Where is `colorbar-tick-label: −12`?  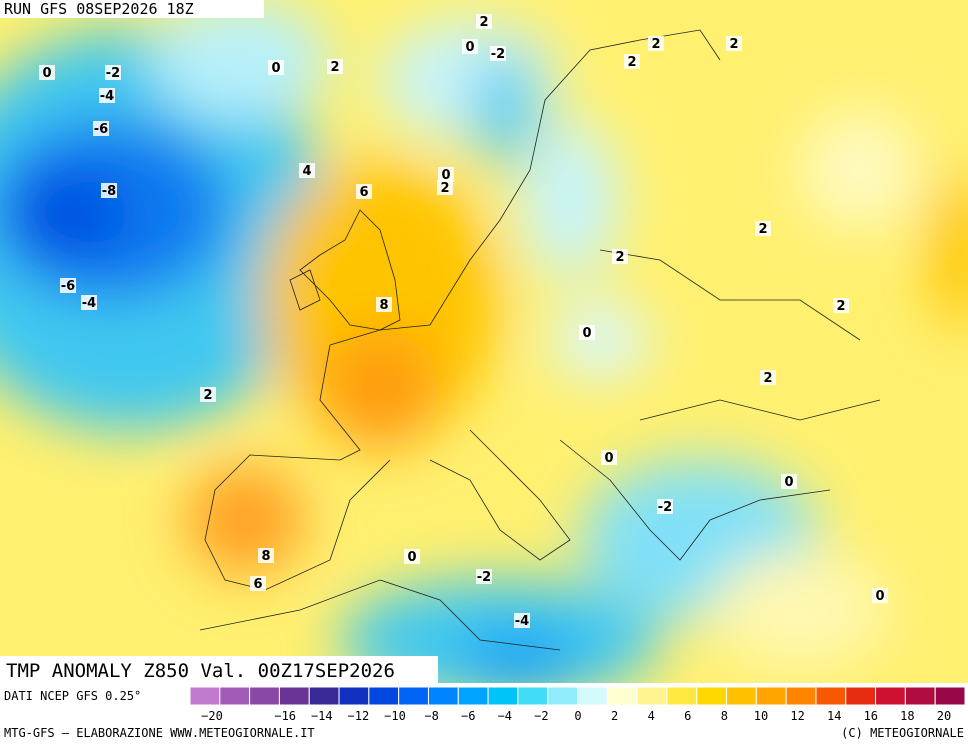 colorbar-tick-label: −12 is located at coordinates (359, 716).